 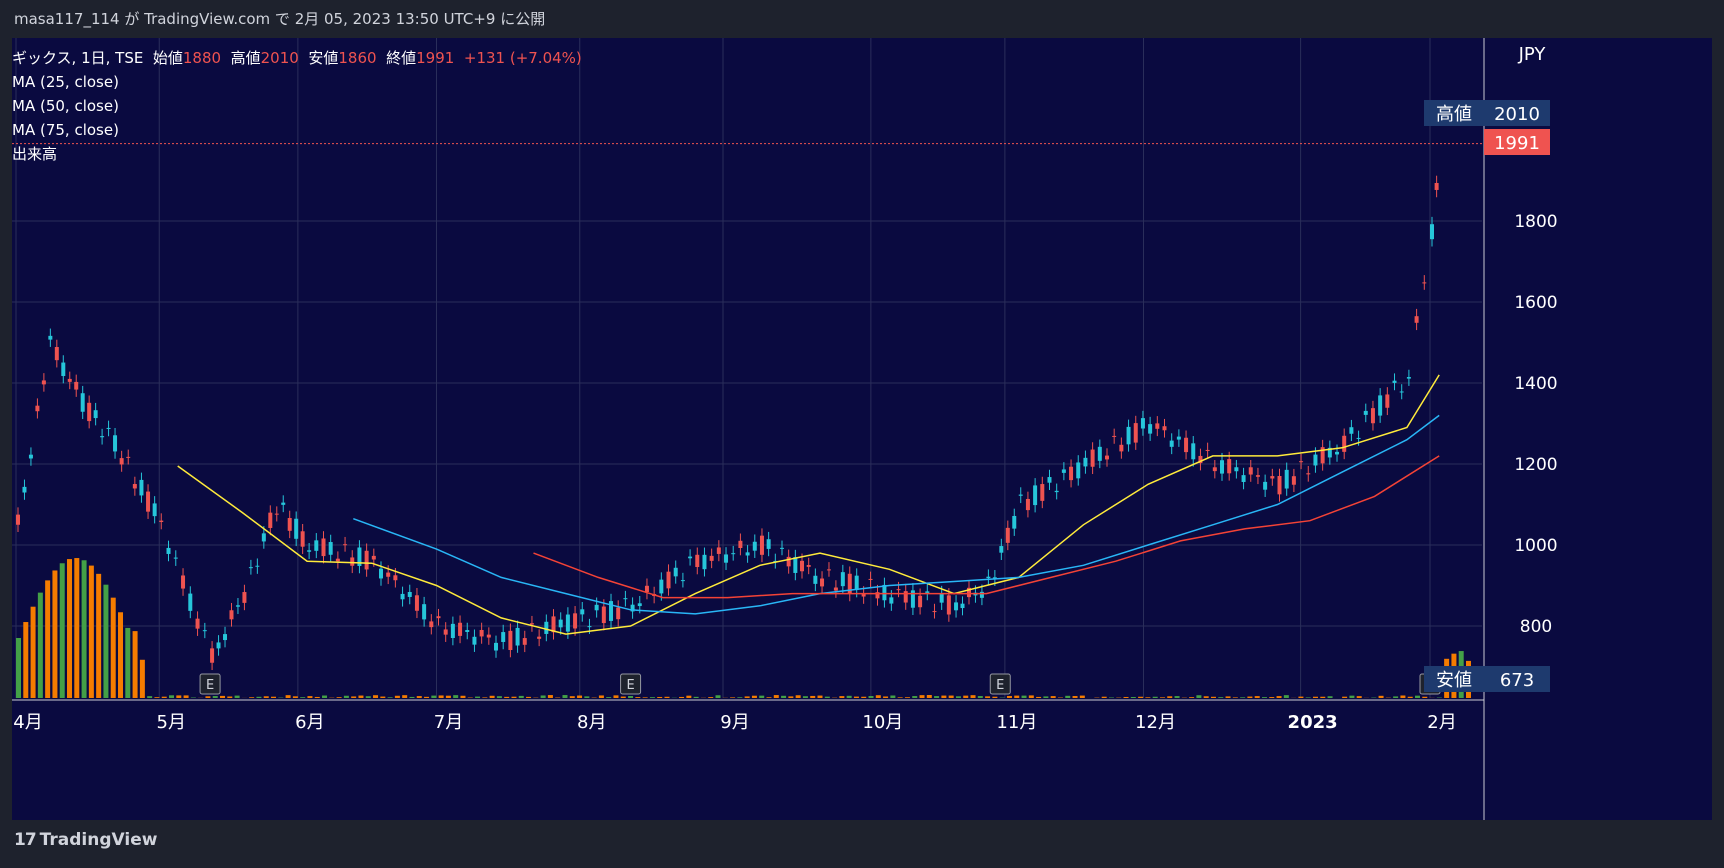 What do you see at coordinates (297, 82) in the screenshot?
I see `legend-ma25: MA (25, close)` at bounding box center [297, 82].